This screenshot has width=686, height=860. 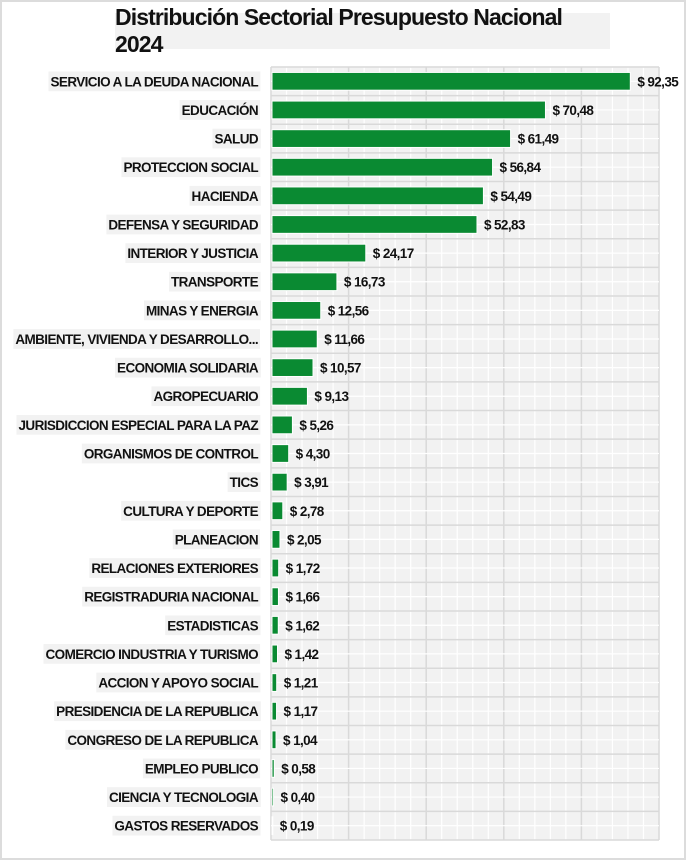 I want to click on category-label: TRANSPORTE, so click(x=215, y=282).